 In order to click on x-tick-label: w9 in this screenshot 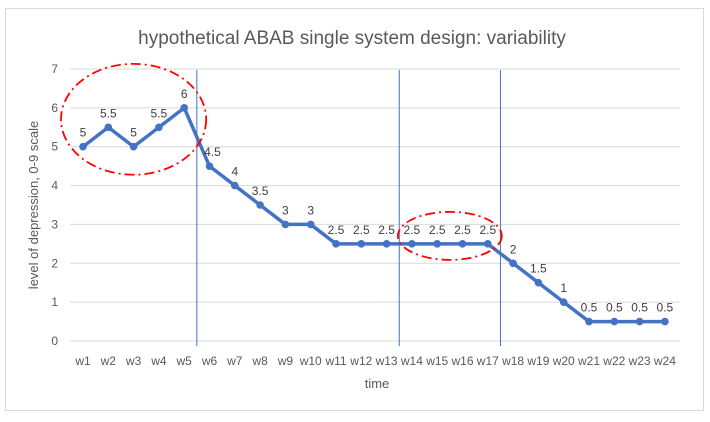, I will do `click(285, 361)`.